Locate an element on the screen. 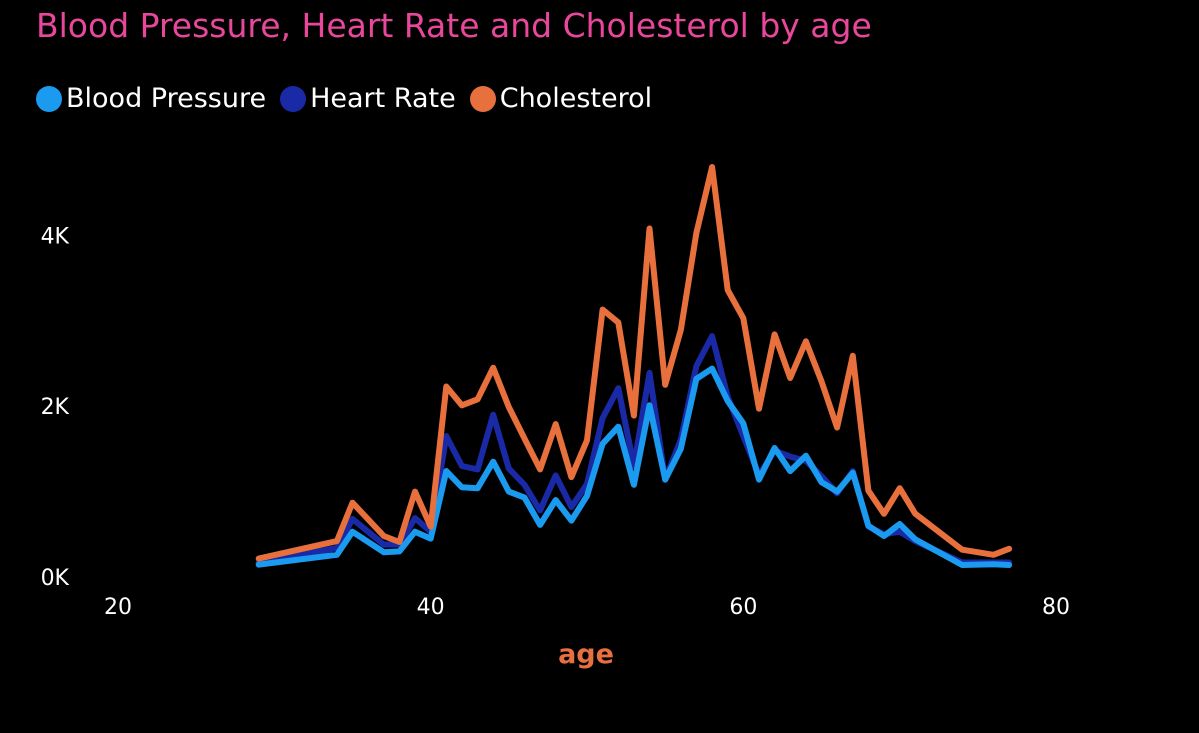 Image resolution: width=1199 pixels, height=733 pixels. x-tick-label: 20 is located at coordinates (118, 607).